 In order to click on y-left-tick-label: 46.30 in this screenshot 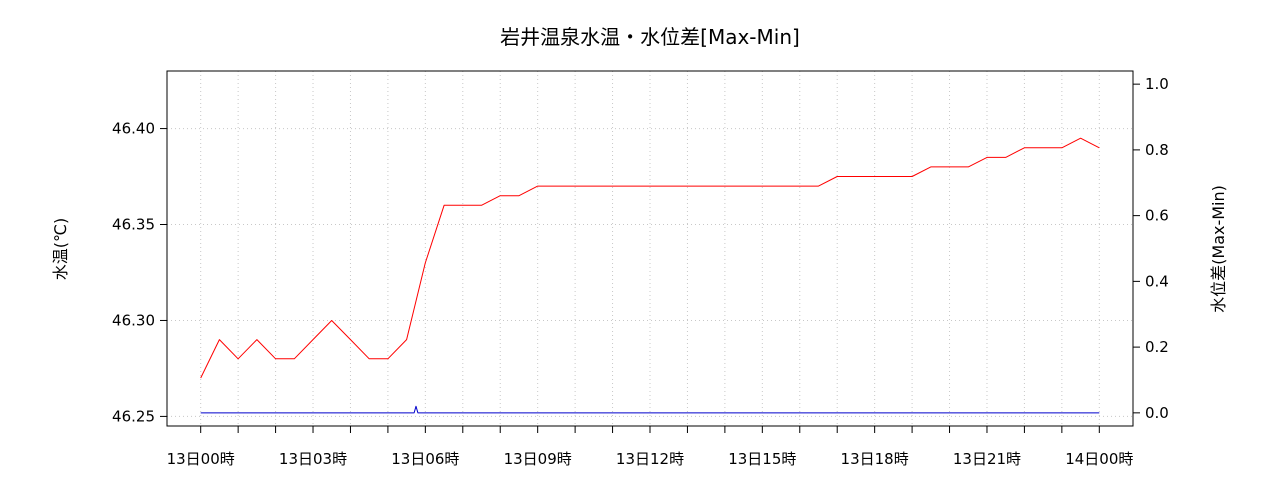, I will do `click(133, 320)`.